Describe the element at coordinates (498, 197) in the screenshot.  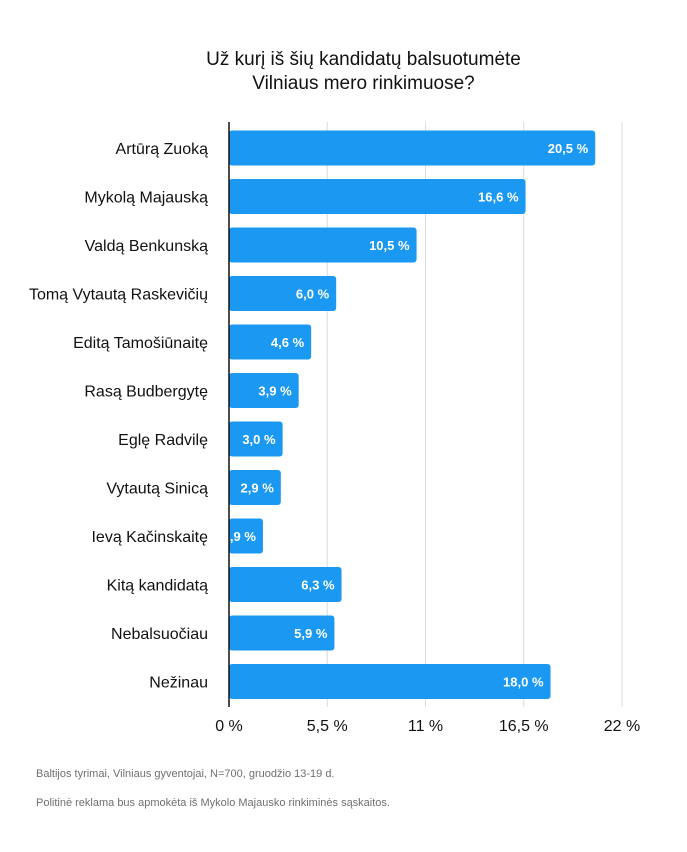
I see `value-label: 16,6 %` at that location.